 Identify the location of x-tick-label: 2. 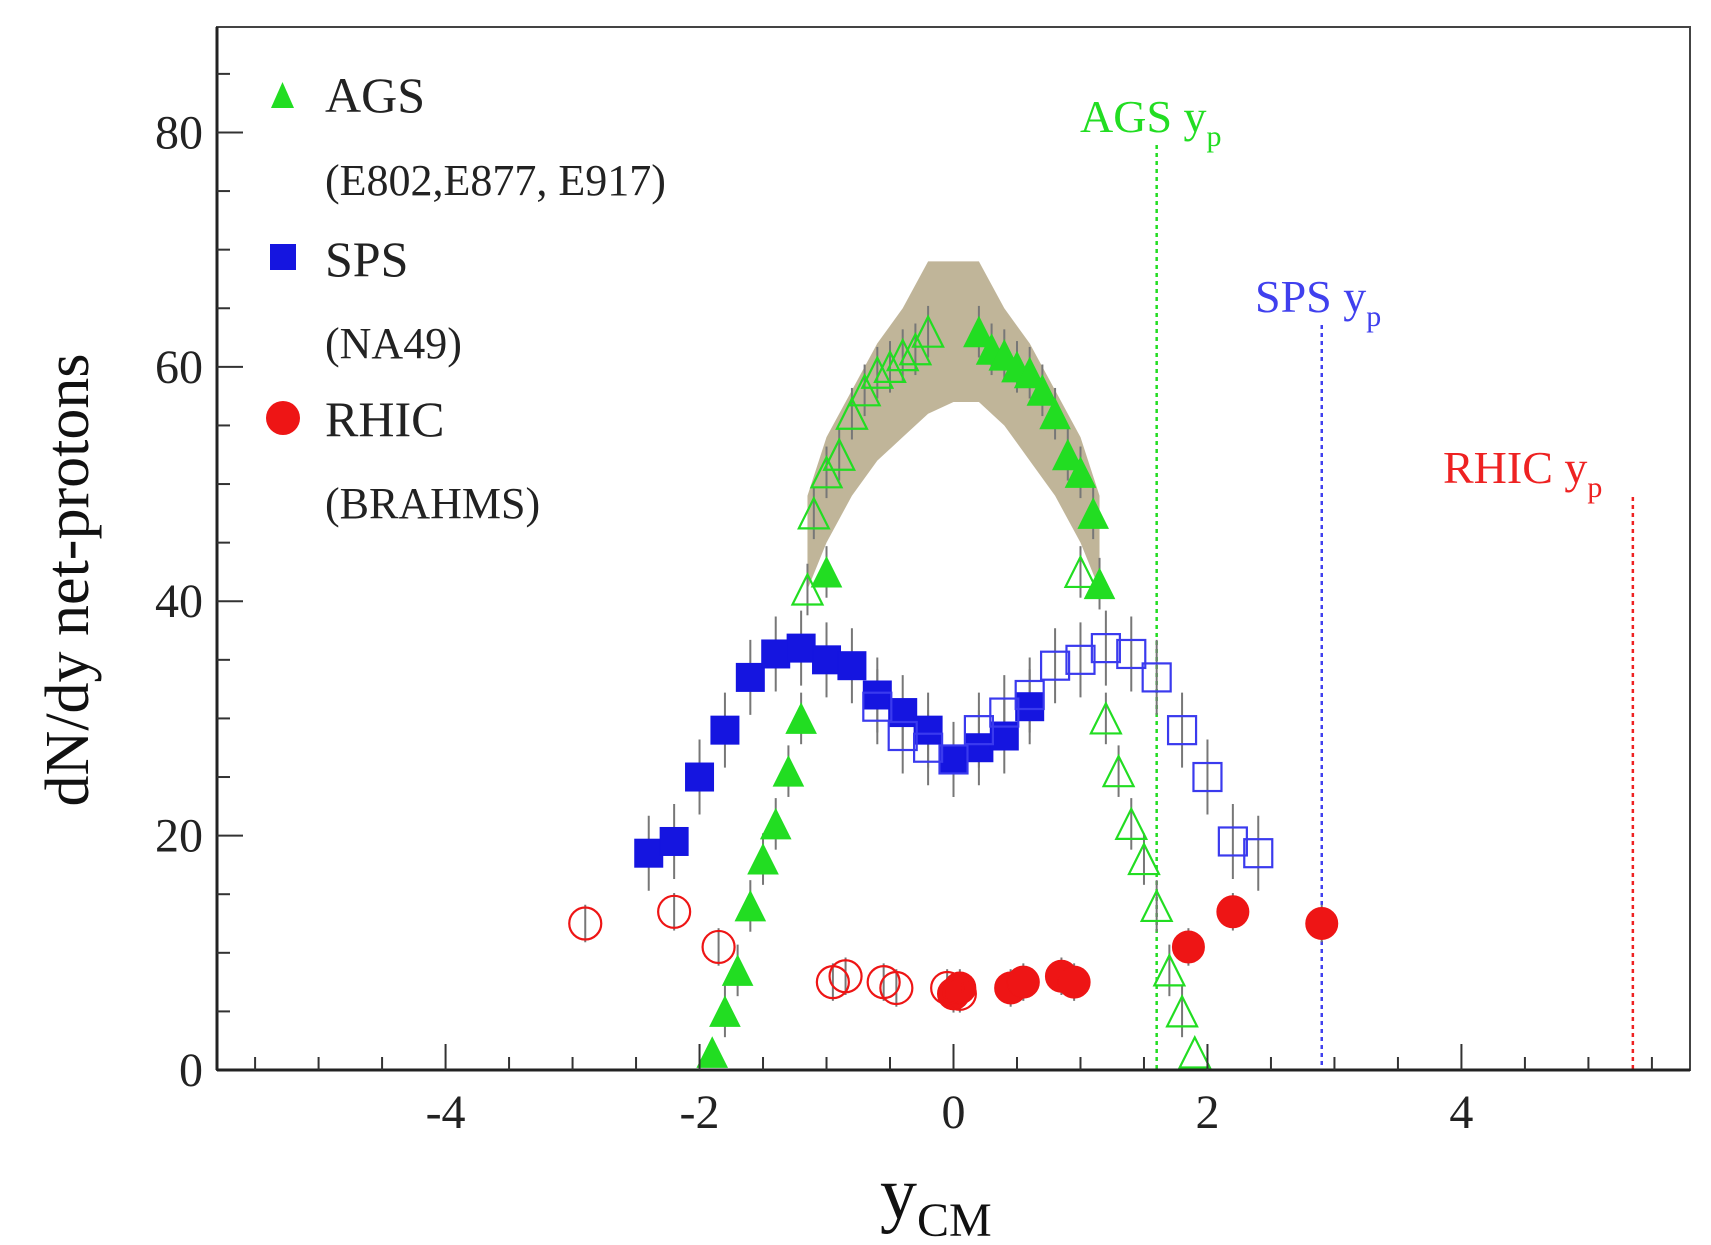
(1207, 1112).